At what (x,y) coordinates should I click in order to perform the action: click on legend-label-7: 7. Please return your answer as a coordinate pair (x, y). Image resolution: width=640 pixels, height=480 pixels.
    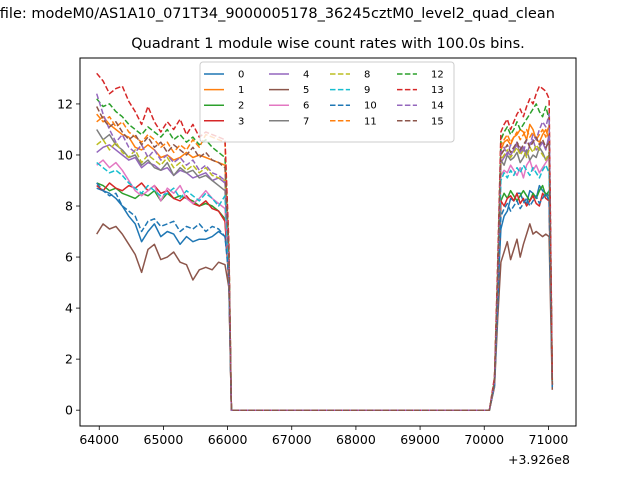
    Looking at the image, I should click on (306, 121).